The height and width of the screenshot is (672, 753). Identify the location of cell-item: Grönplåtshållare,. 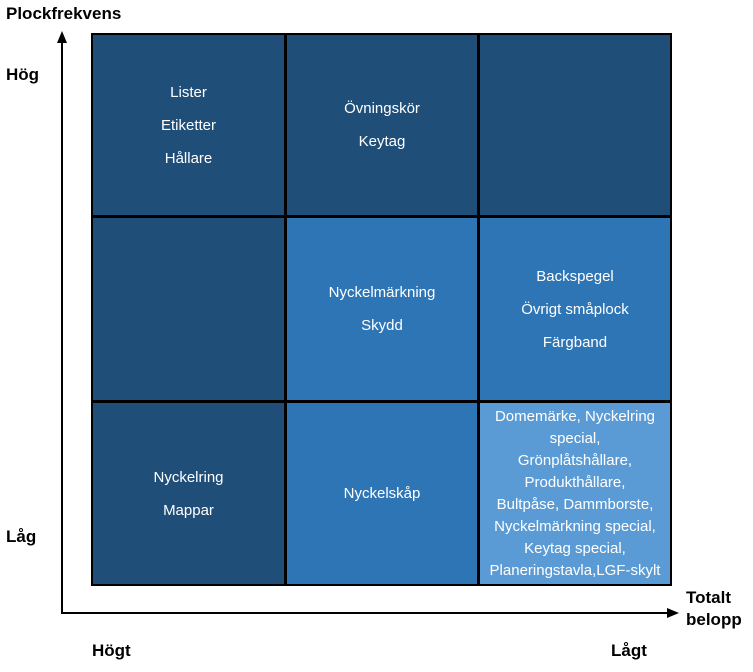
(575, 460).